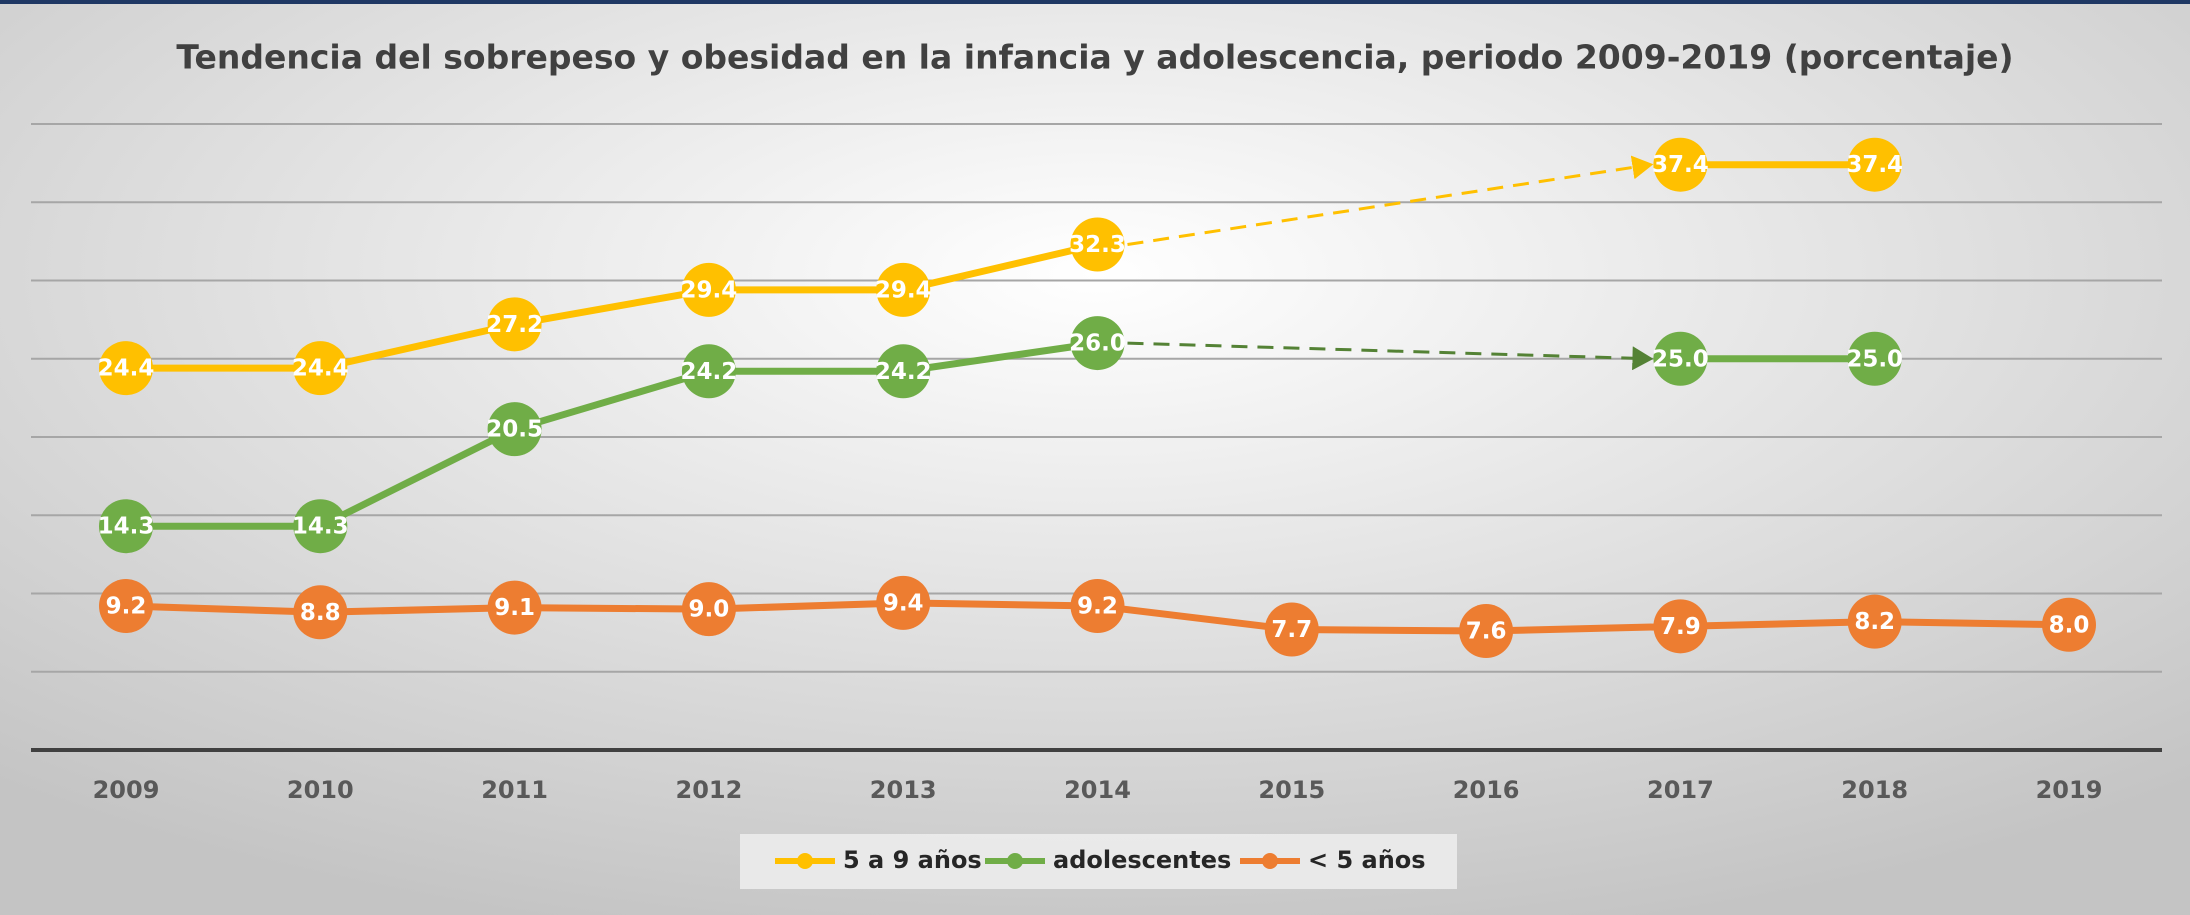 The height and width of the screenshot is (915, 2190). I want to click on legend-label: 5 a 9 años, so click(912, 860).